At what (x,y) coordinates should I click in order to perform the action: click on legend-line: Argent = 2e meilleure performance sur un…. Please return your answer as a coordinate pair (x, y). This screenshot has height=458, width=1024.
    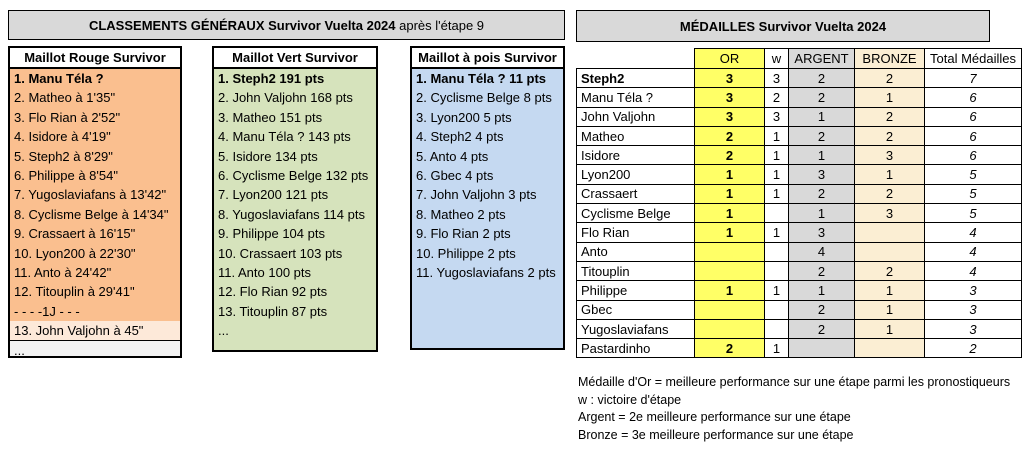
    Looking at the image, I should click on (714, 417).